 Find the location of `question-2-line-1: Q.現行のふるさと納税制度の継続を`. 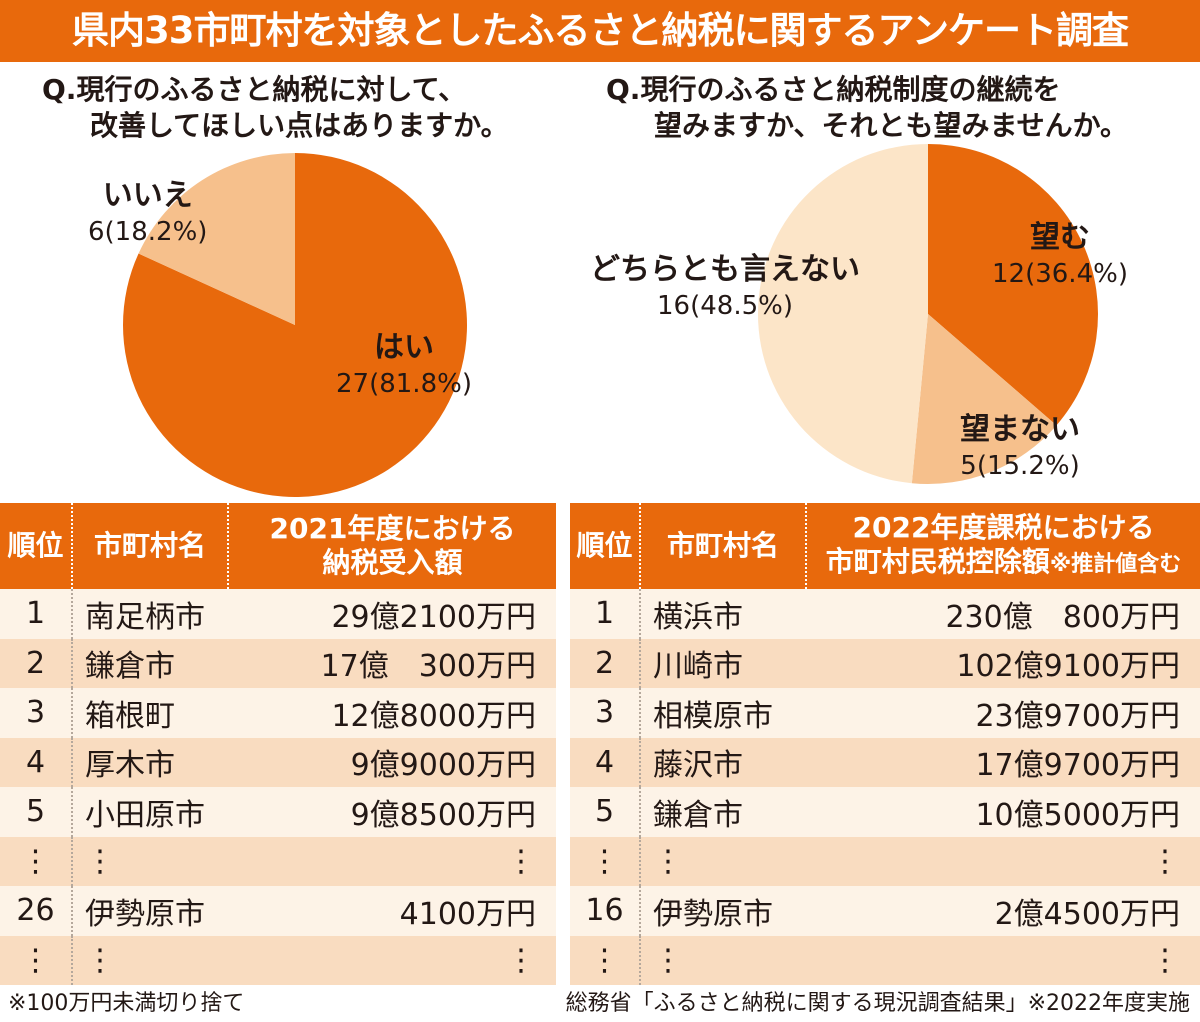

question-2-line-1: Q.現行のふるさと納税制度の継続を is located at coordinates (833, 89).